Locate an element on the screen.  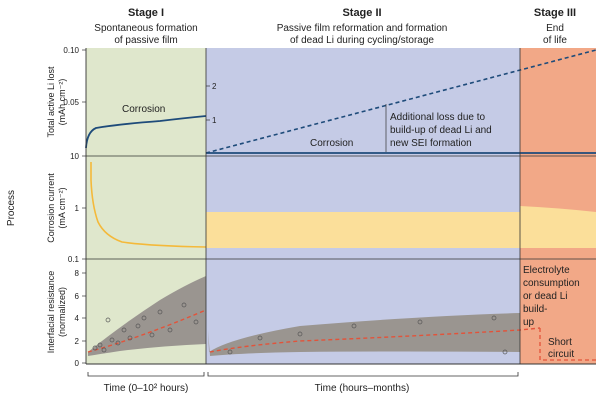
bottom-tick-8: 8 is located at coordinates (77, 273).